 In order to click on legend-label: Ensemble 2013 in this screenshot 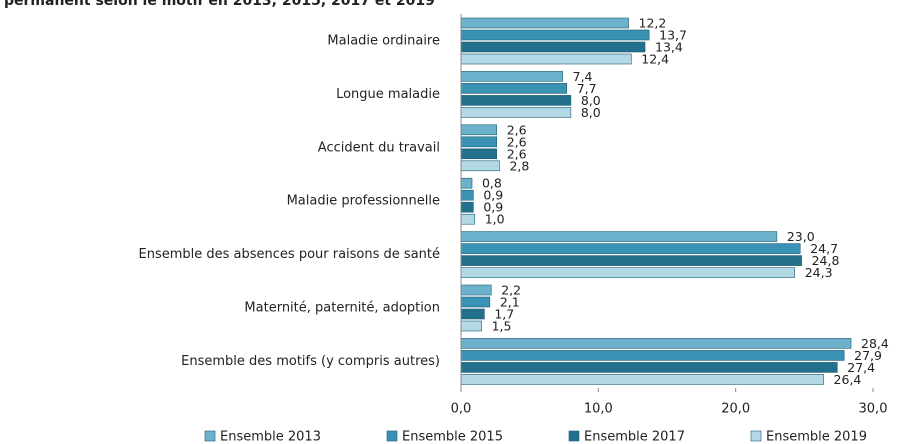, I will do `click(270, 437)`.